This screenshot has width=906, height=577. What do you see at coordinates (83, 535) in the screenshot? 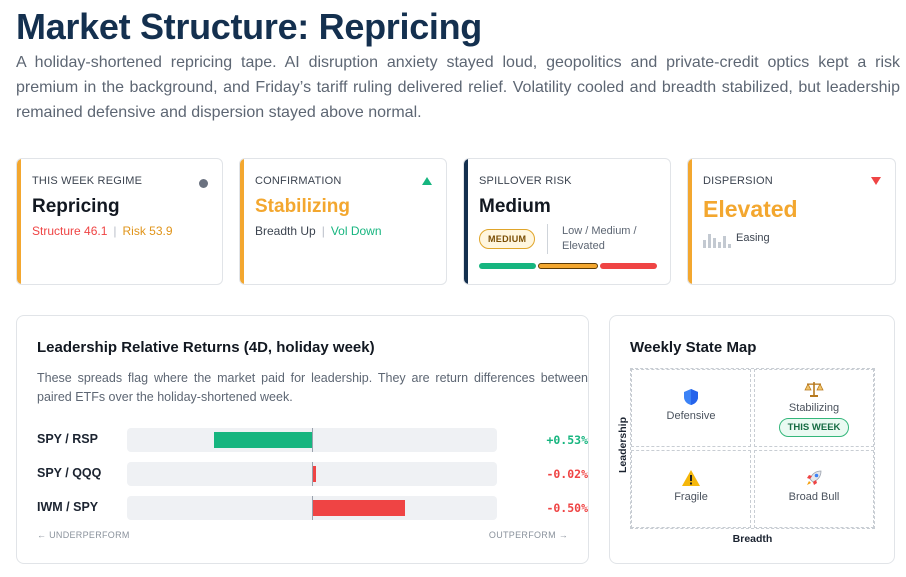
I see `underperform-label: ← UNDERPERFORM` at bounding box center [83, 535].